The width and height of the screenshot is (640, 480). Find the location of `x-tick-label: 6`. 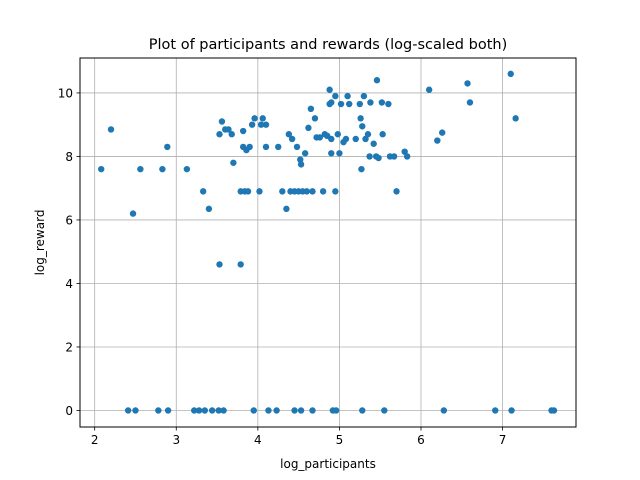

x-tick-label: 6 is located at coordinates (421, 440).